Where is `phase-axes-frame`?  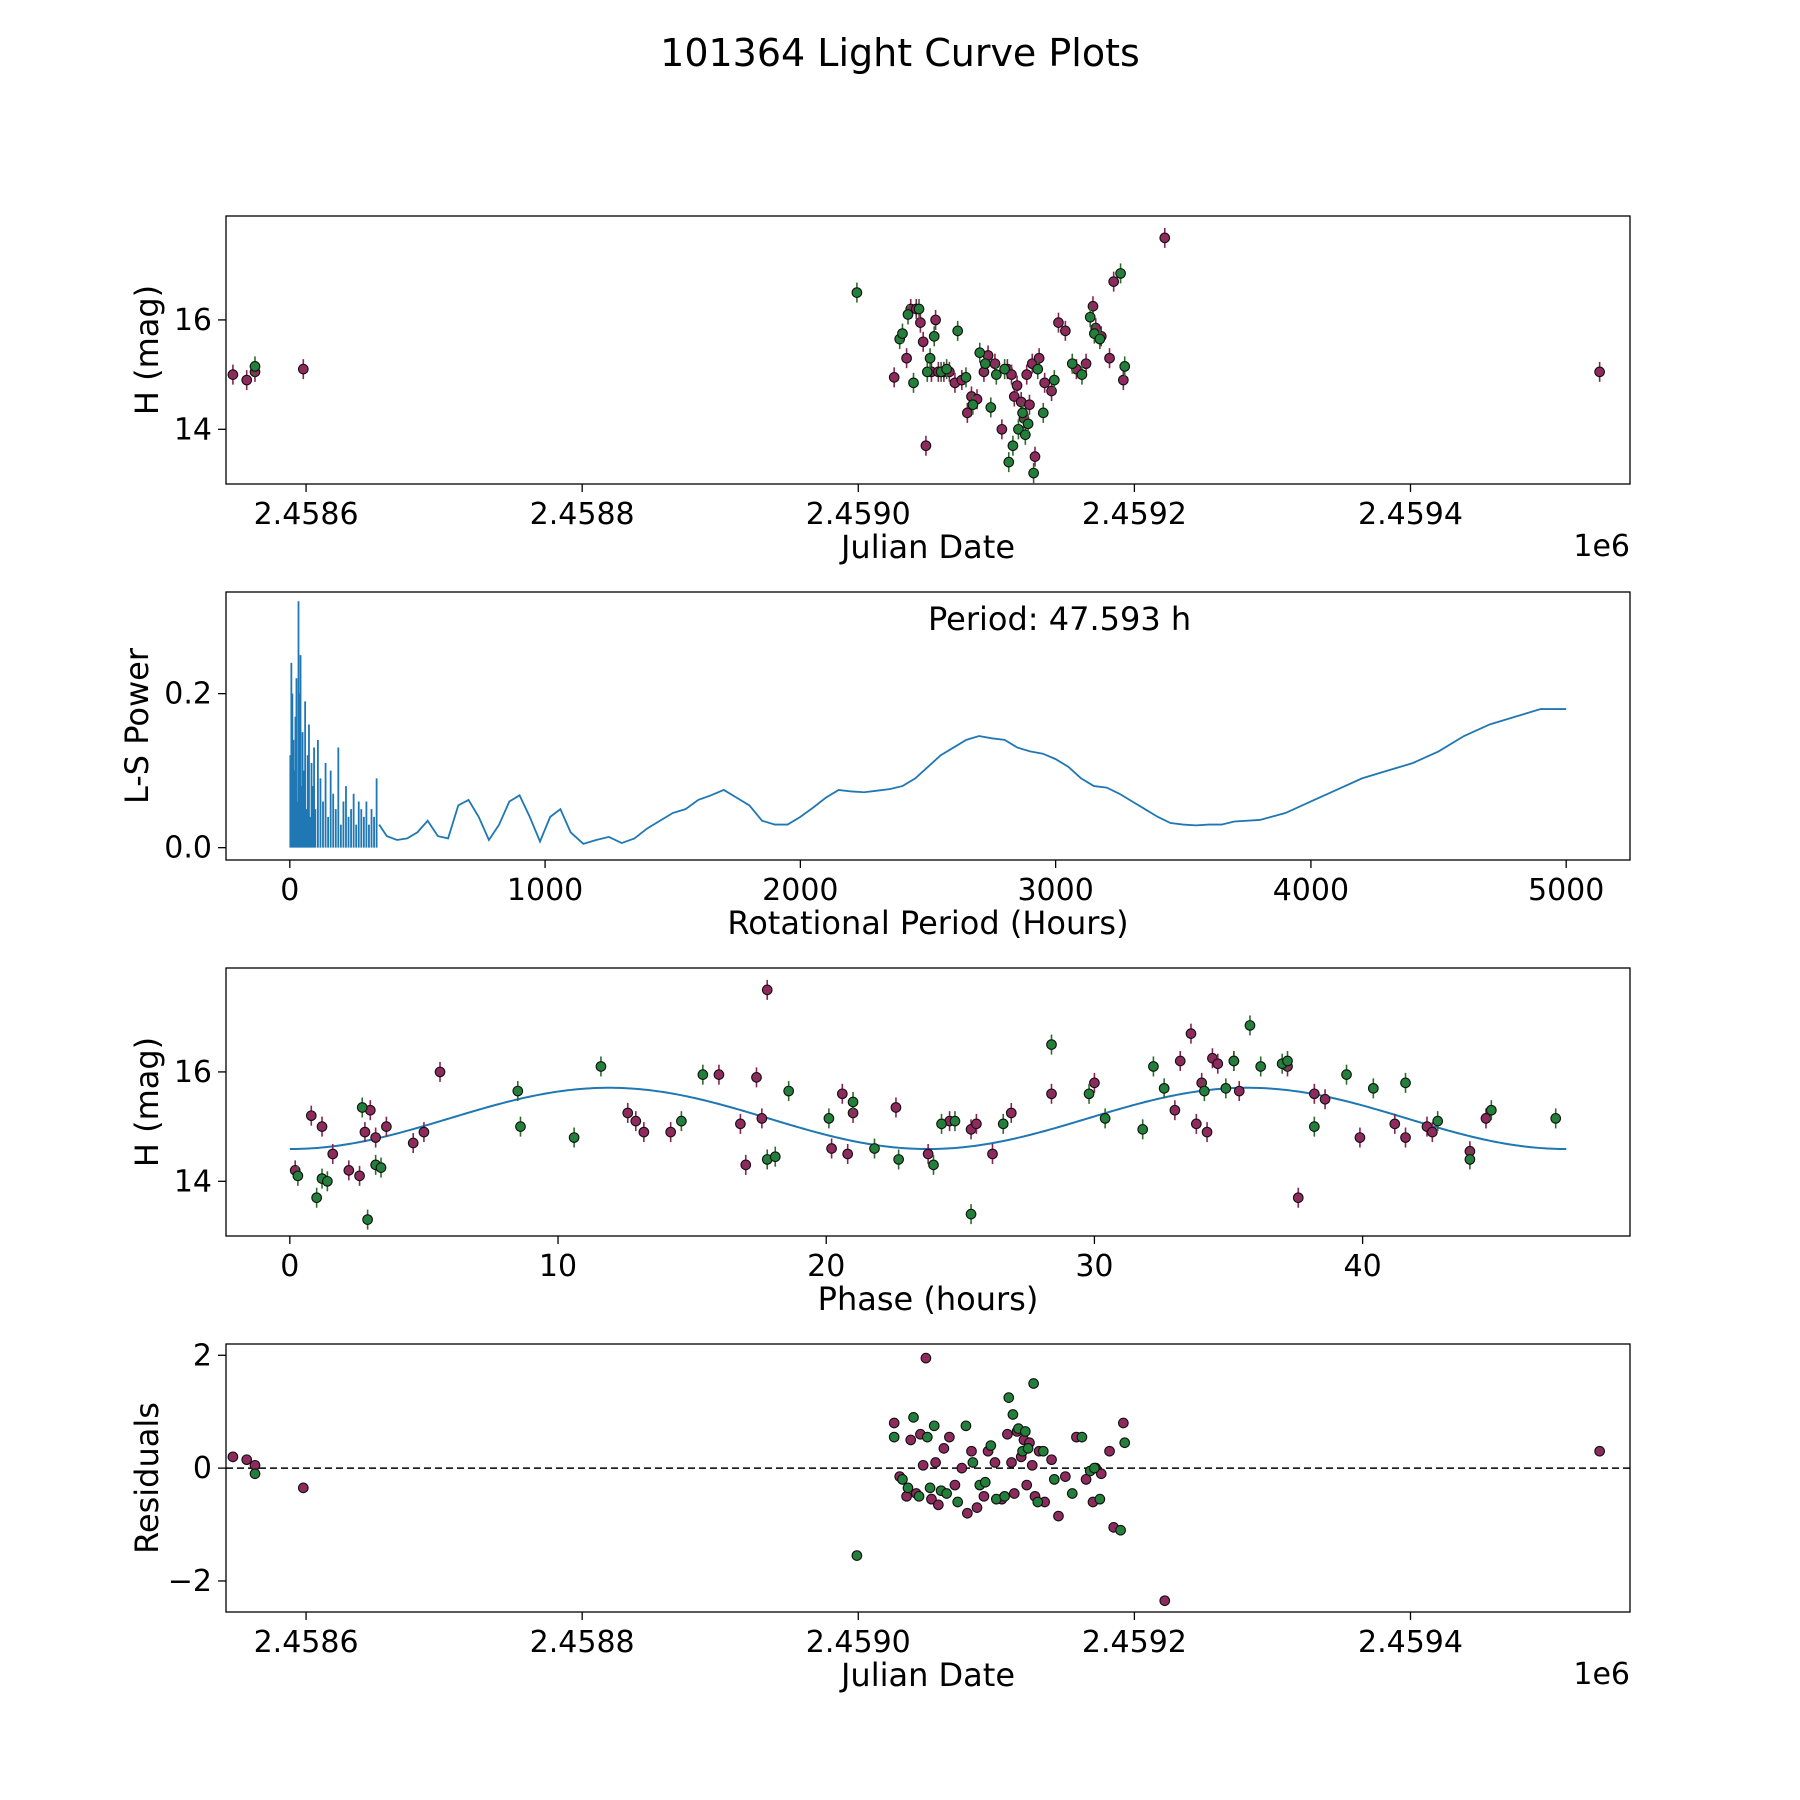
phase-axes-frame is located at coordinates (928, 1102).